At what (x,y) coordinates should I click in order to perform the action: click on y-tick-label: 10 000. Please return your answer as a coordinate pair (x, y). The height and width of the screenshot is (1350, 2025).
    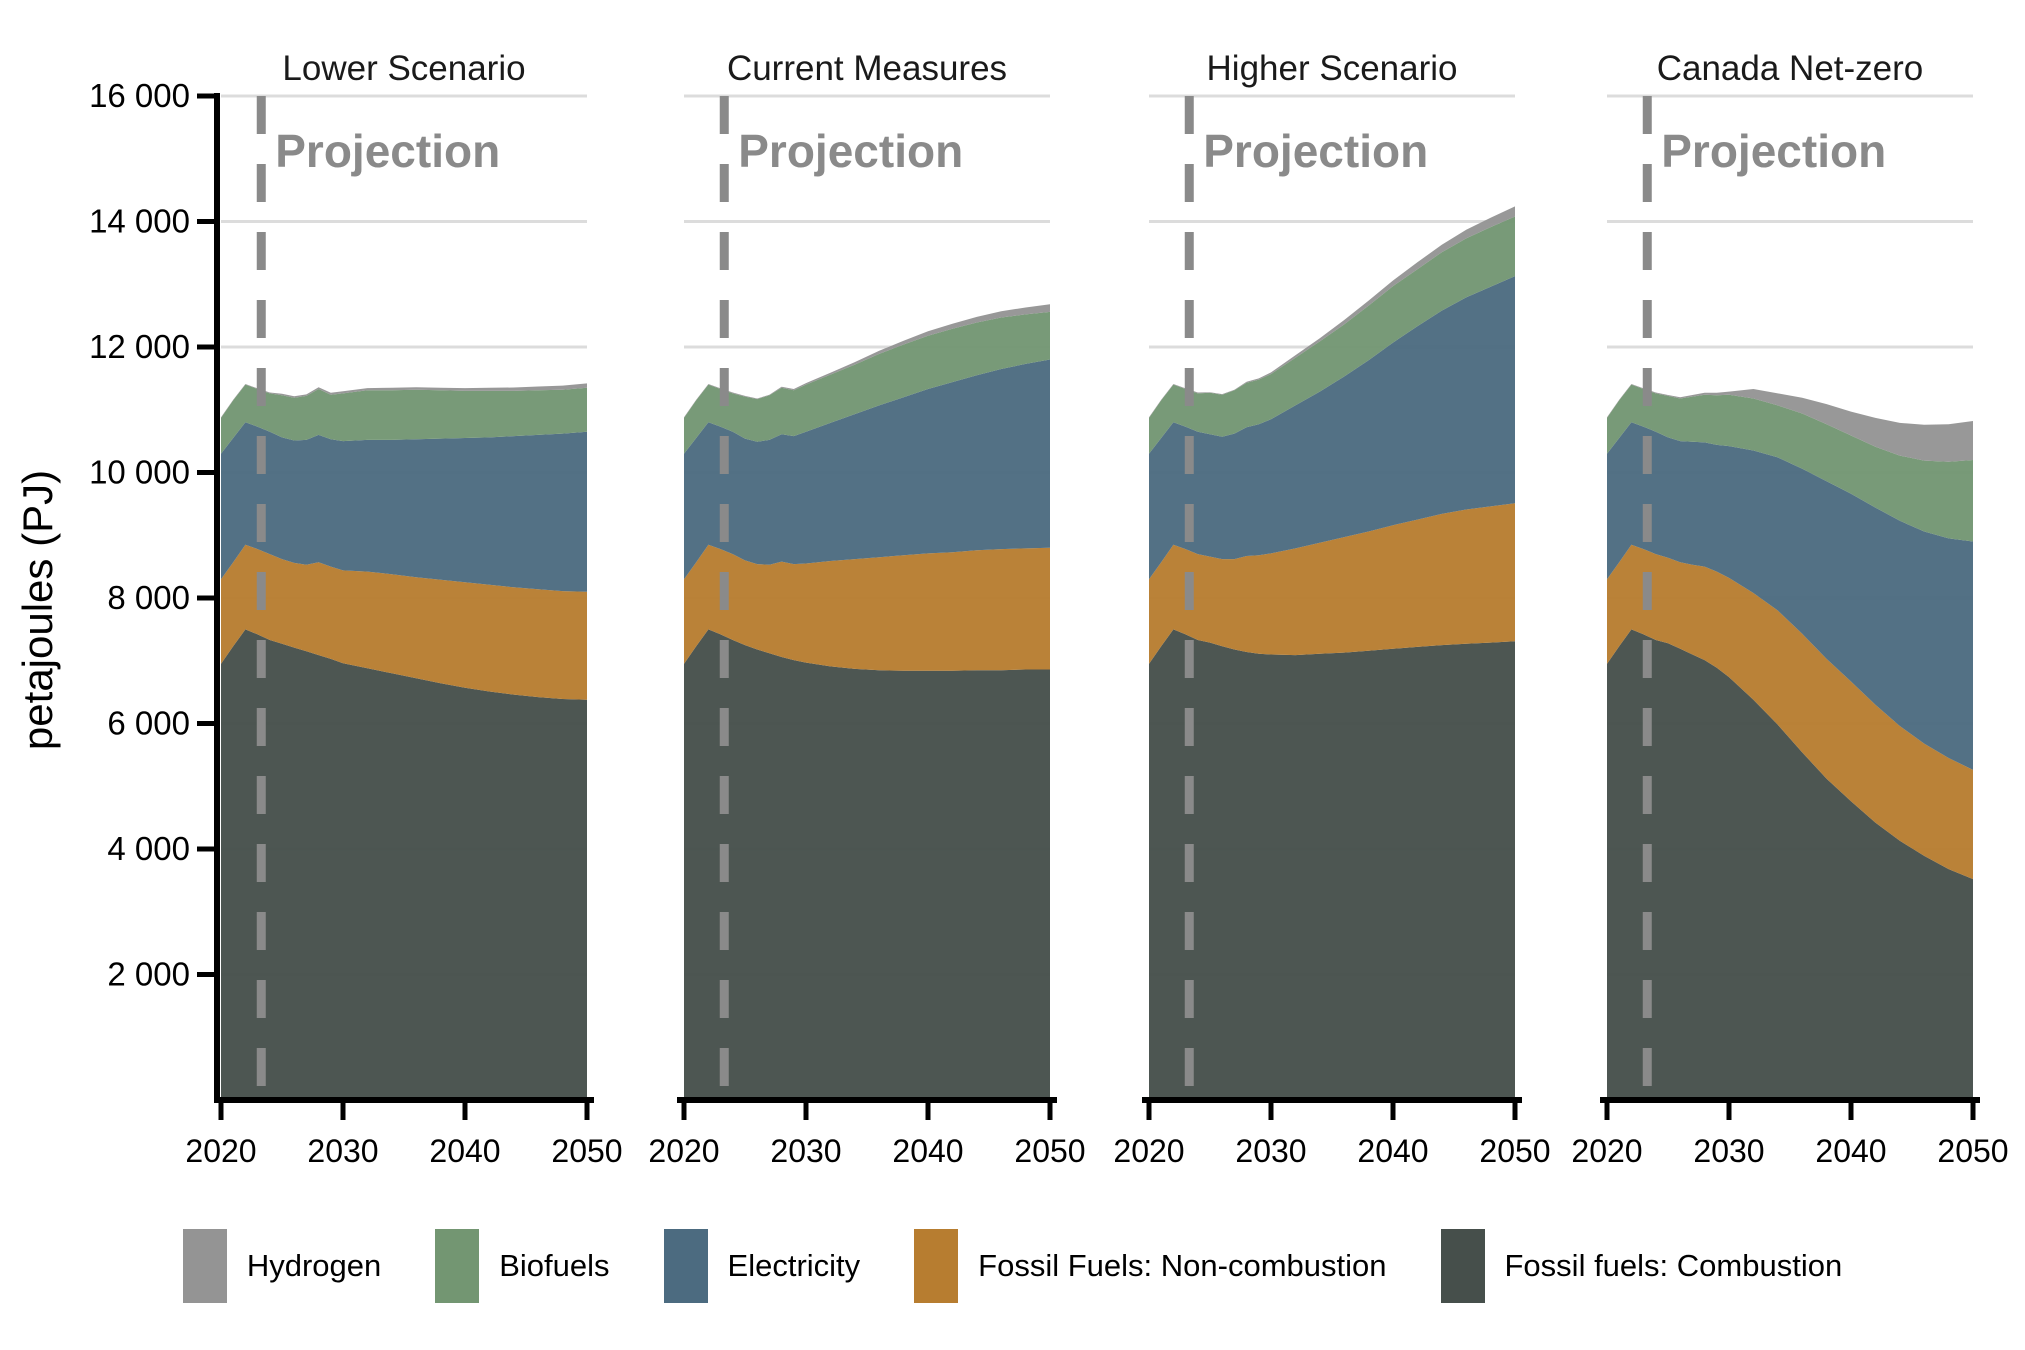
    Looking at the image, I should click on (139, 472).